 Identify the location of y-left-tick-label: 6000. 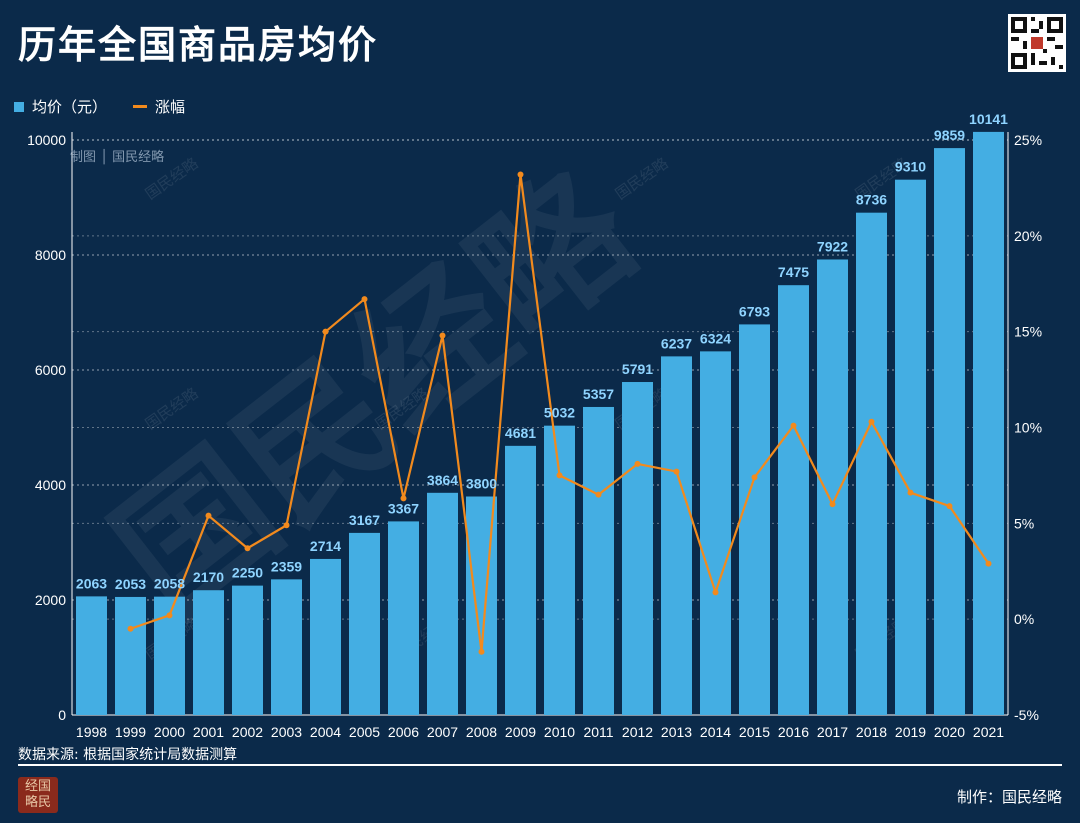
(50, 370).